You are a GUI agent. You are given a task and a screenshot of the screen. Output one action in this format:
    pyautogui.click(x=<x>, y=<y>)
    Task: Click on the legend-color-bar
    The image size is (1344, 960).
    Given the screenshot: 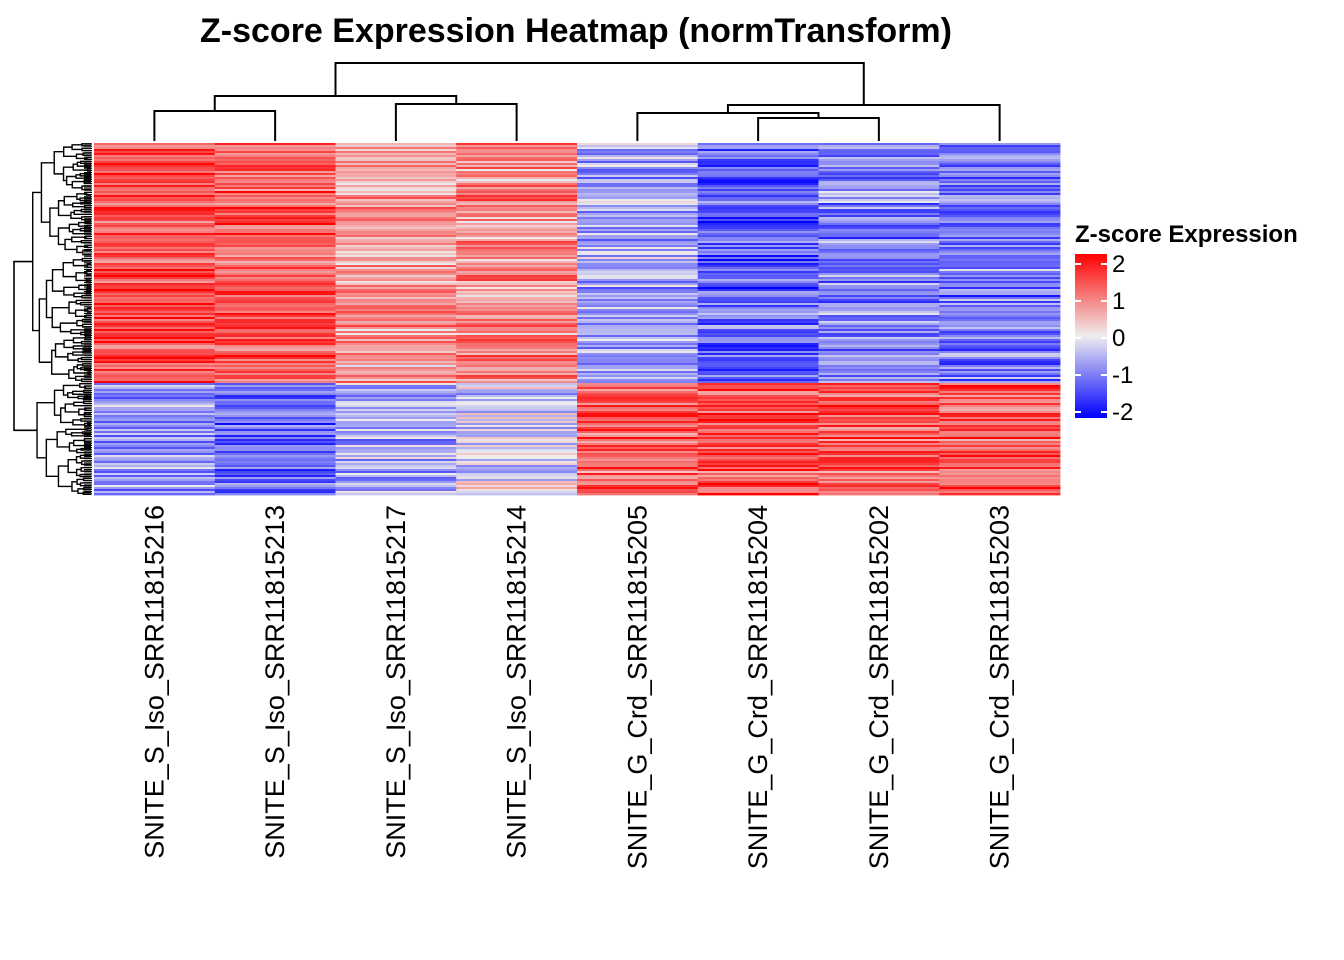 What is the action you would take?
    pyautogui.click(x=1091, y=336)
    